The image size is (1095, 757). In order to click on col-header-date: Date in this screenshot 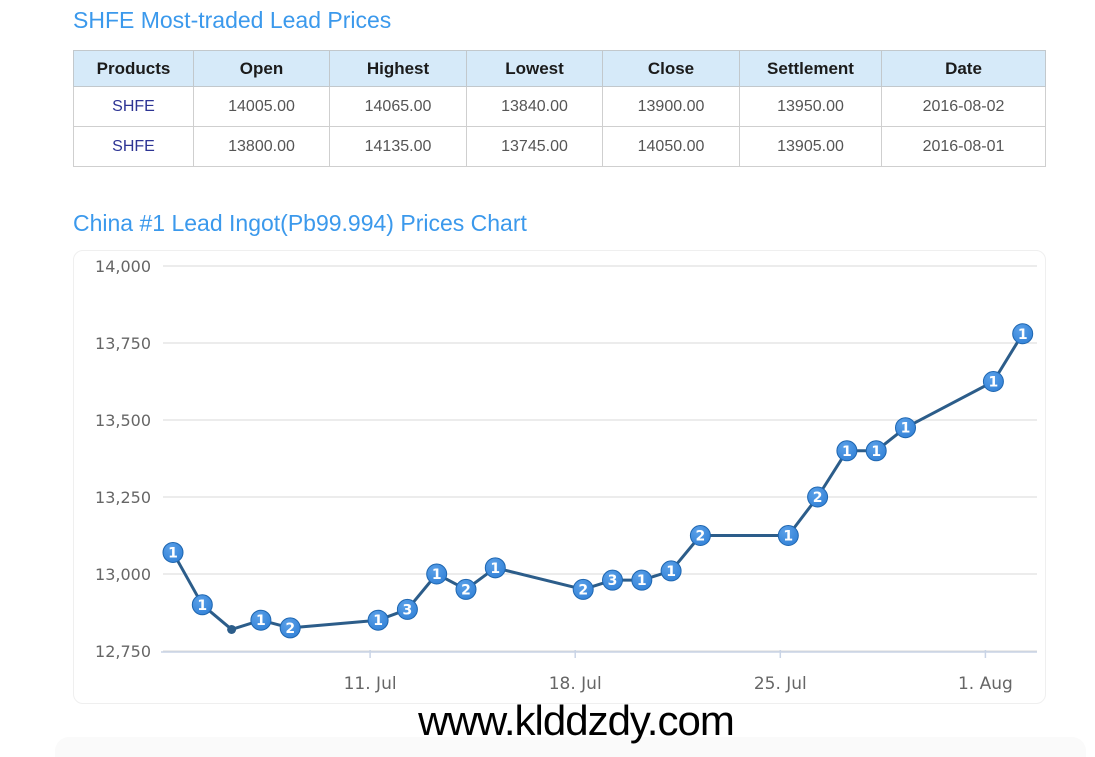, I will do `click(963, 68)`.